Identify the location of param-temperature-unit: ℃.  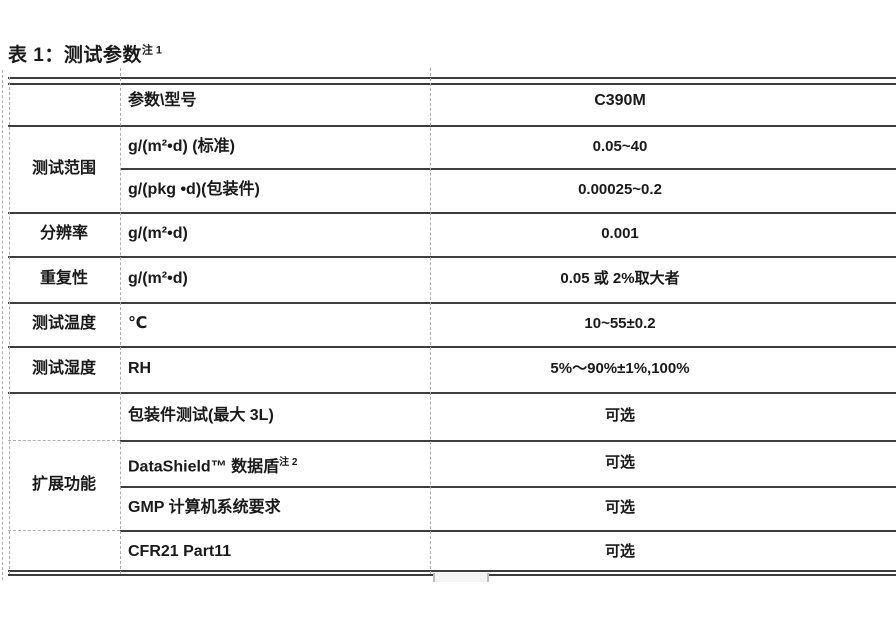
(138, 323).